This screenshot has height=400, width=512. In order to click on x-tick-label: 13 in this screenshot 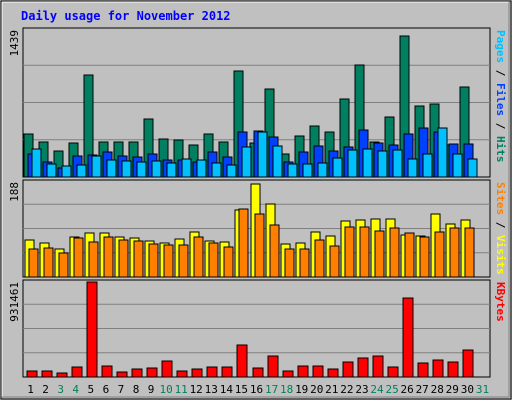, I will do `click(211, 389)`.